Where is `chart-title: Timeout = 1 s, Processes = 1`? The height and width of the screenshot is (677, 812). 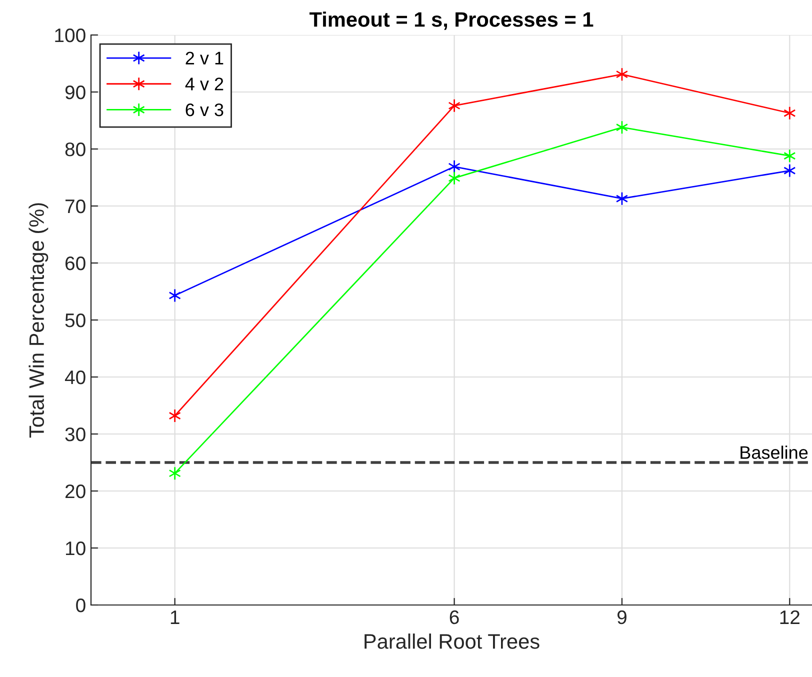 chart-title: Timeout = 1 s, Processes = 1 is located at coordinates (451, 21).